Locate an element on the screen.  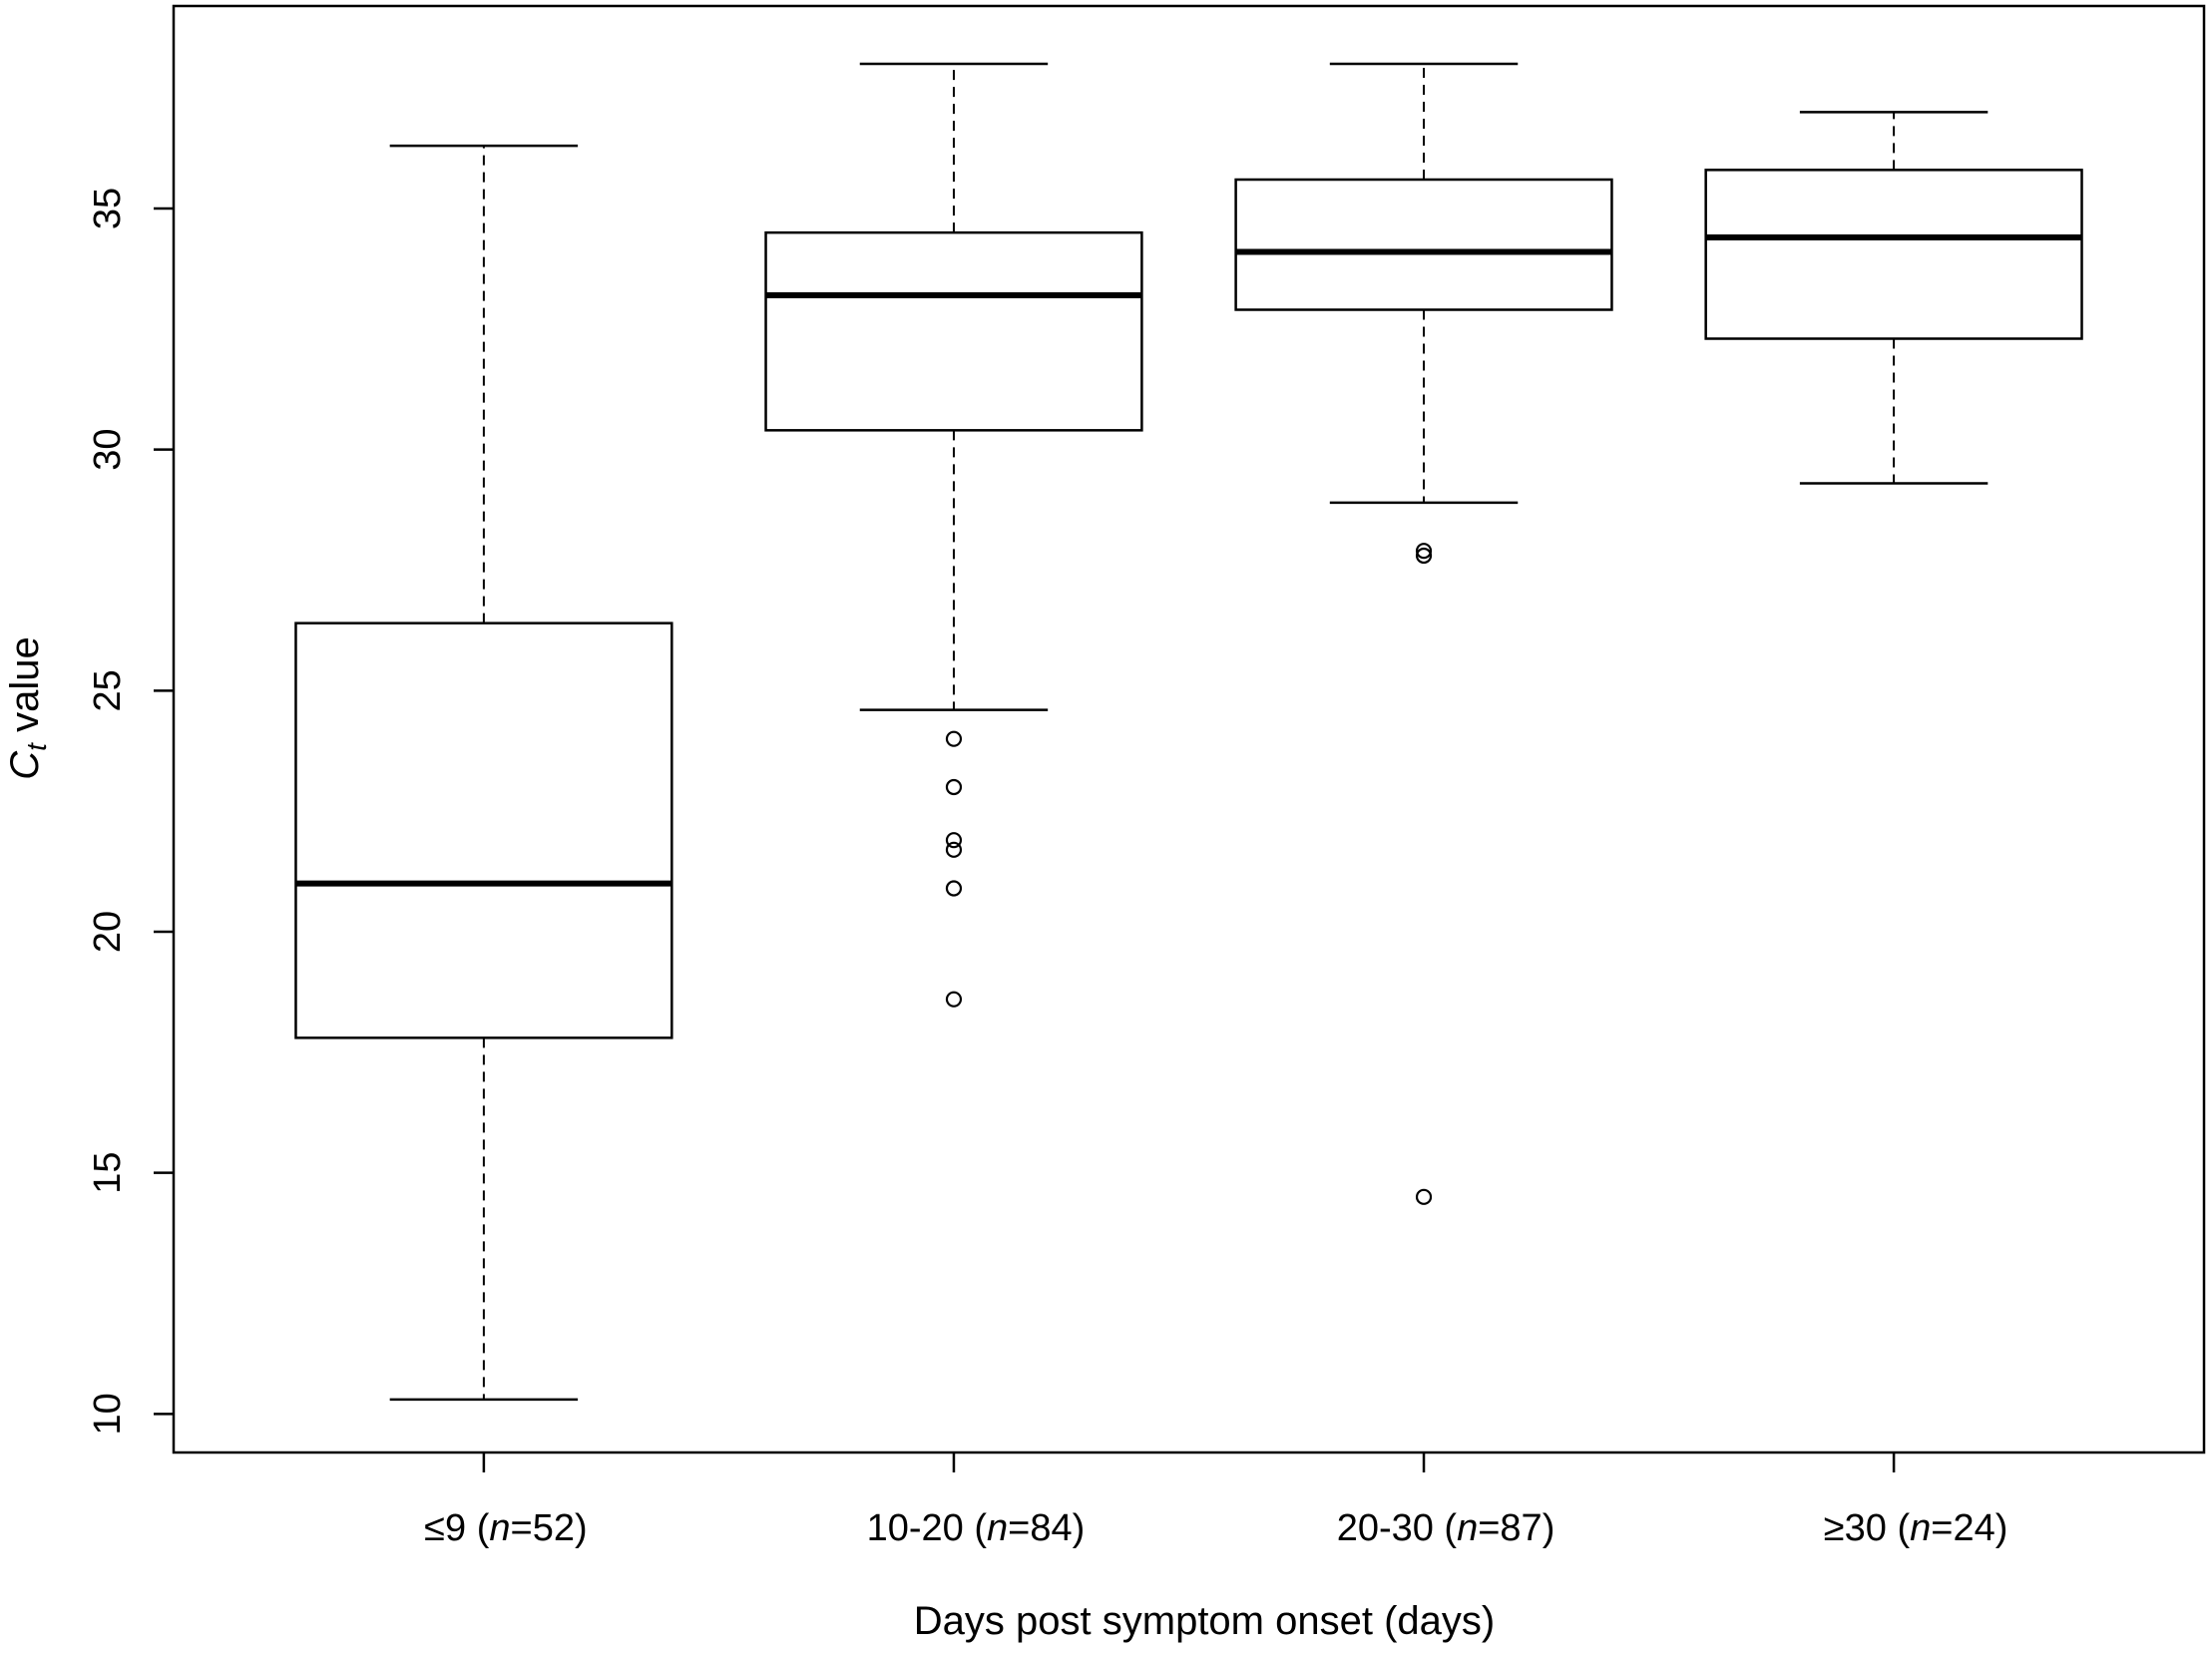
y-tick-label-25: 25 is located at coordinates (108, 690).